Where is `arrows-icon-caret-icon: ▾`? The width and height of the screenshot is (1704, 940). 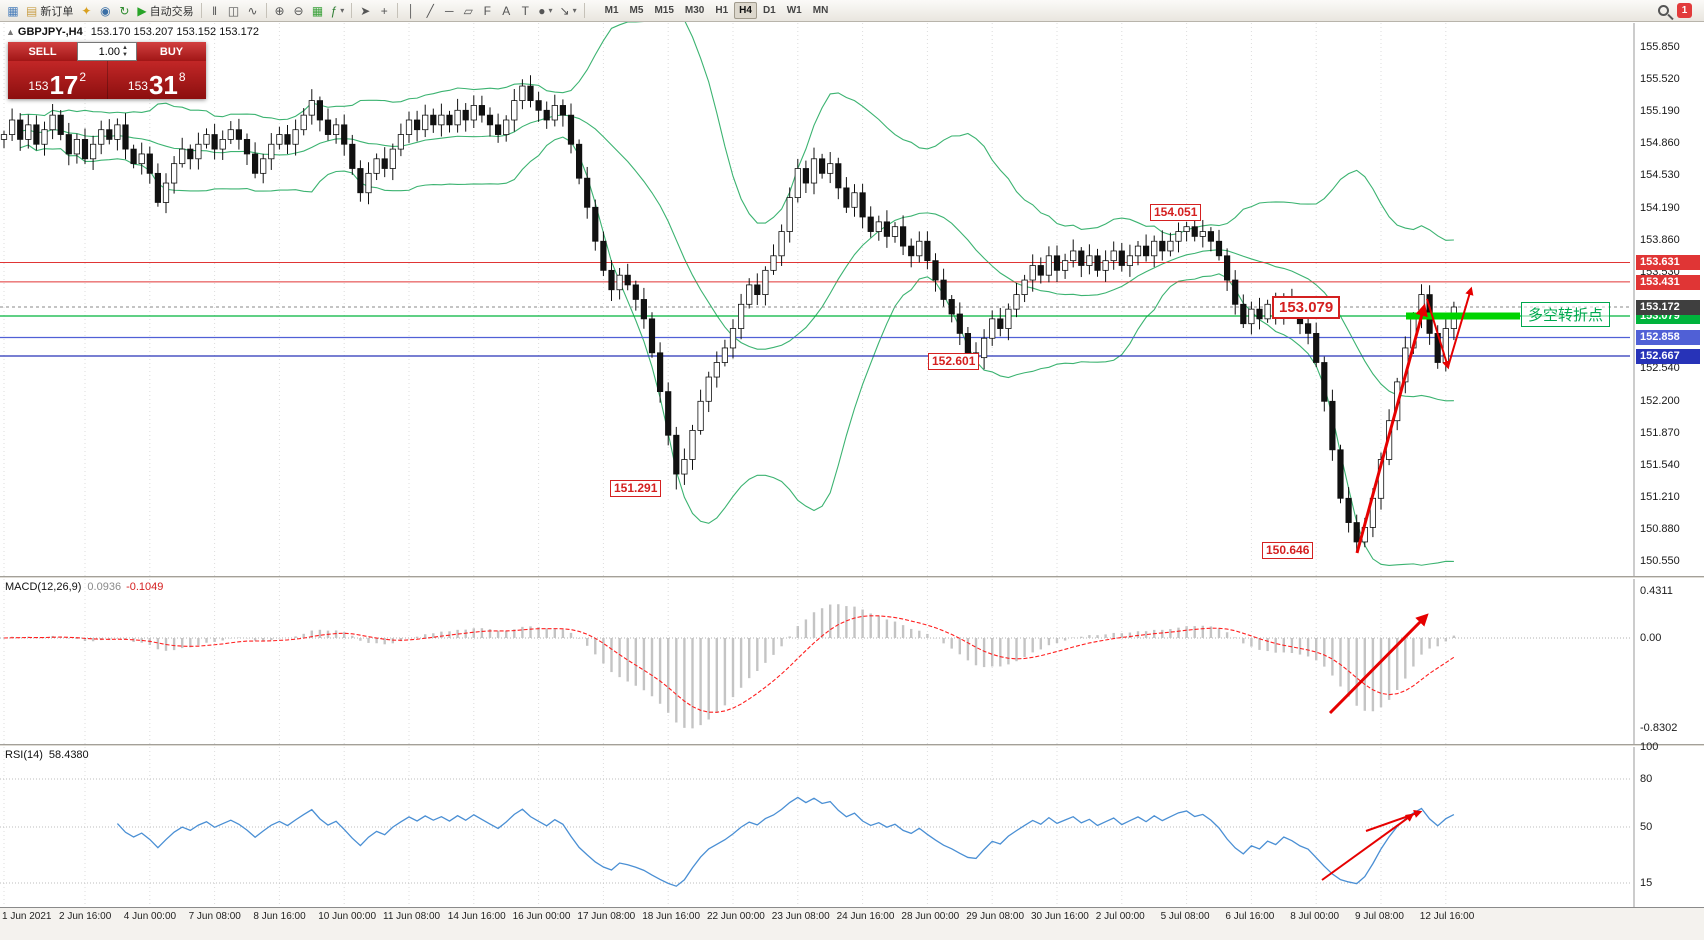
arrows-icon-caret-icon: ▾ is located at coordinates (574, 10).